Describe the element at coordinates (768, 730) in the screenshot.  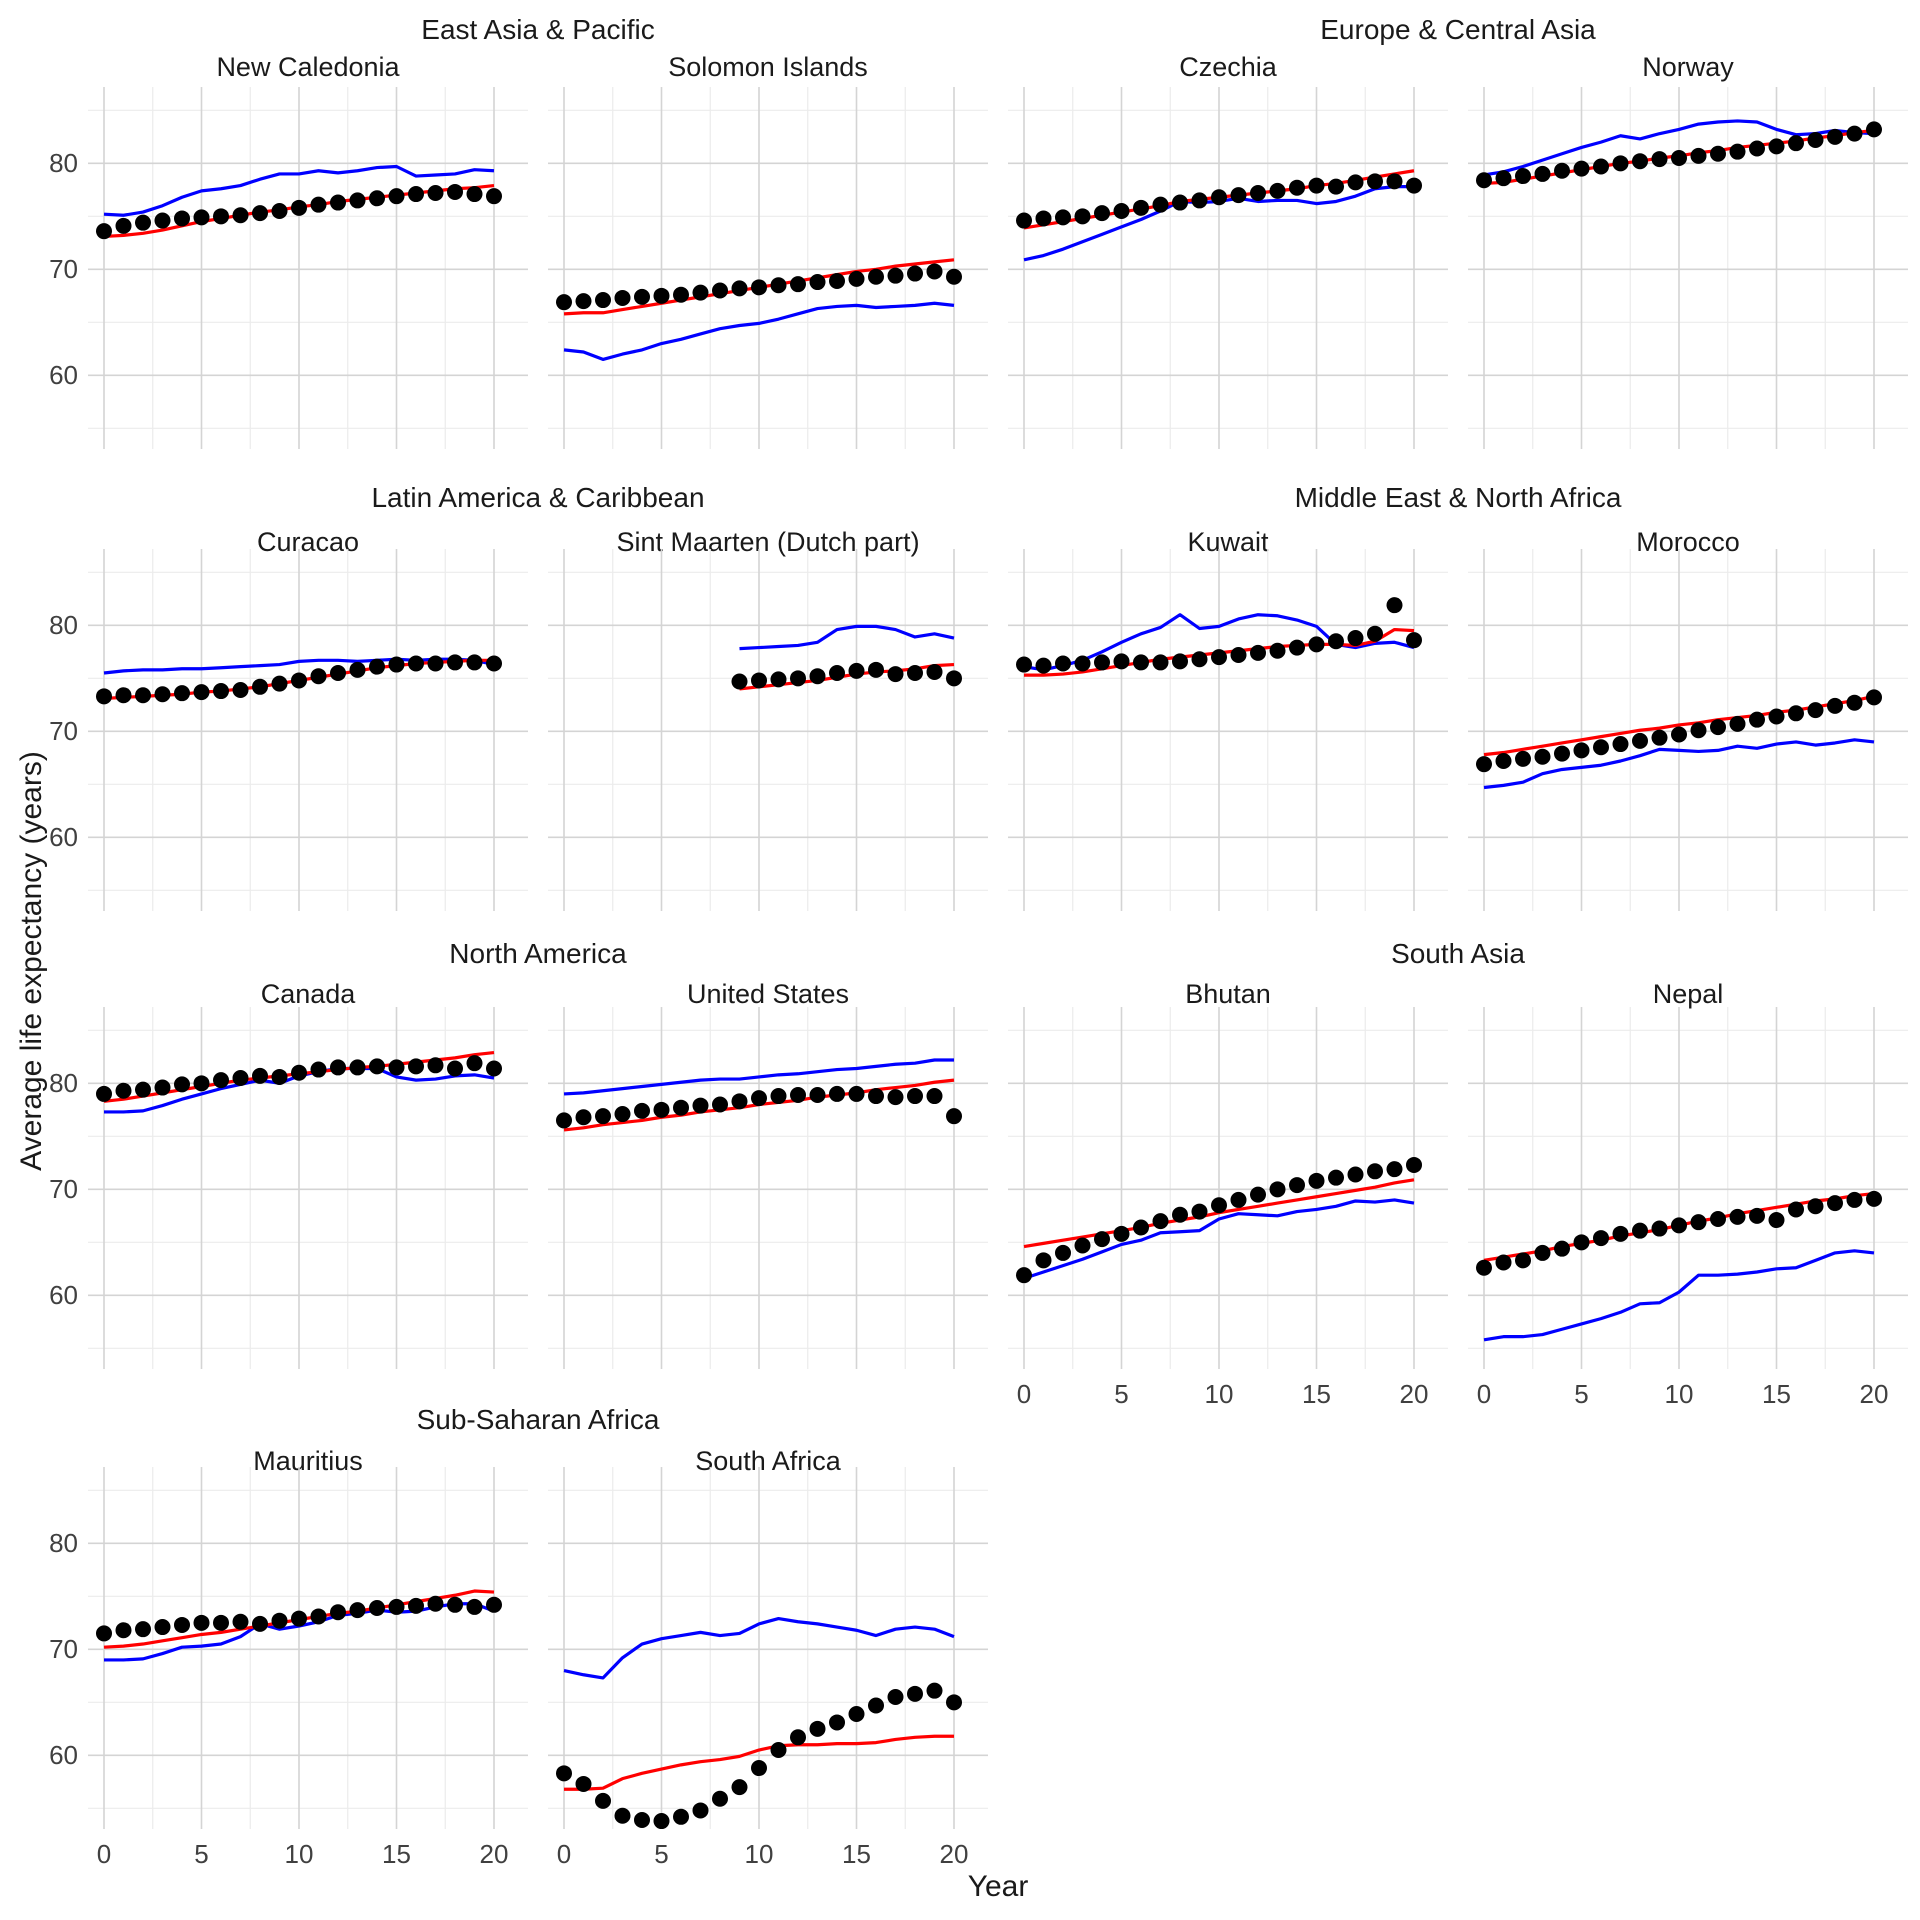
I see `panel-sint-maarten-dutch-part` at that location.